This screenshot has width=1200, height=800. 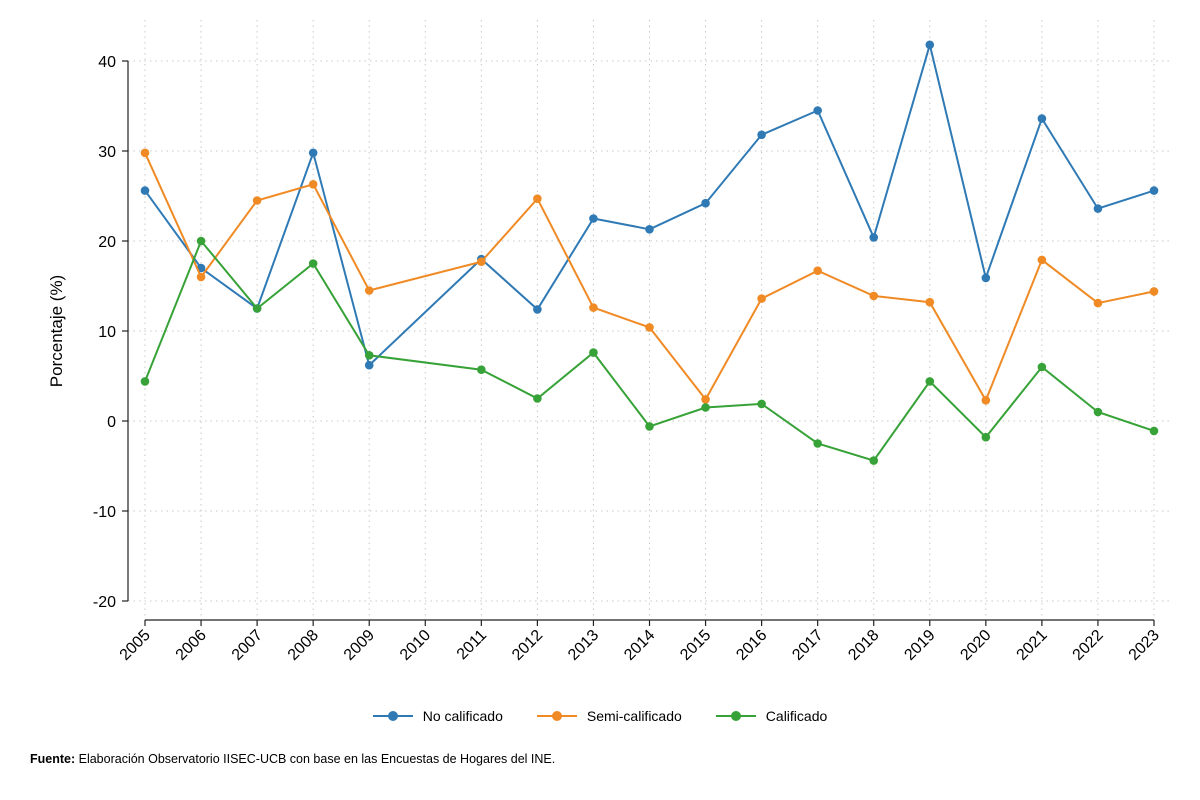 I want to click on y-tick-label: -10, so click(x=104, y=512).